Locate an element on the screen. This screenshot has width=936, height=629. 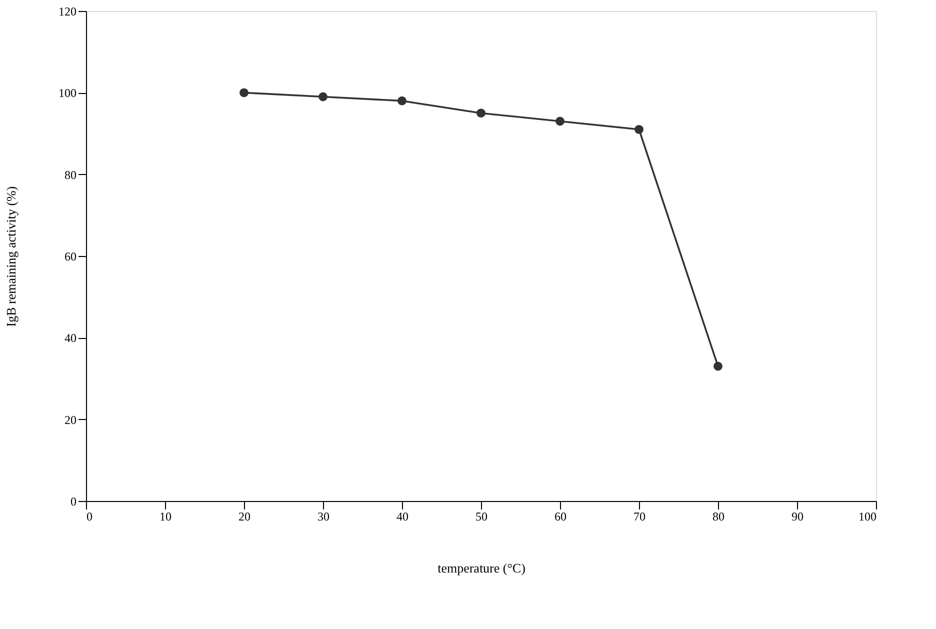
x-tick-label: 90 is located at coordinates (798, 517).